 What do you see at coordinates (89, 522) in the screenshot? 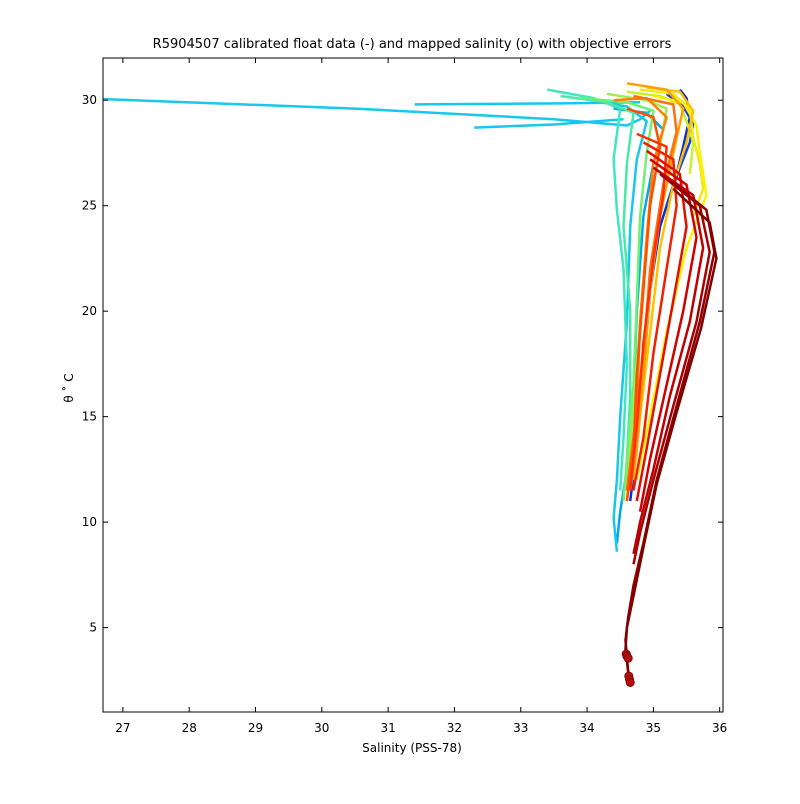
I see `y-tick-label: 10` at bounding box center [89, 522].